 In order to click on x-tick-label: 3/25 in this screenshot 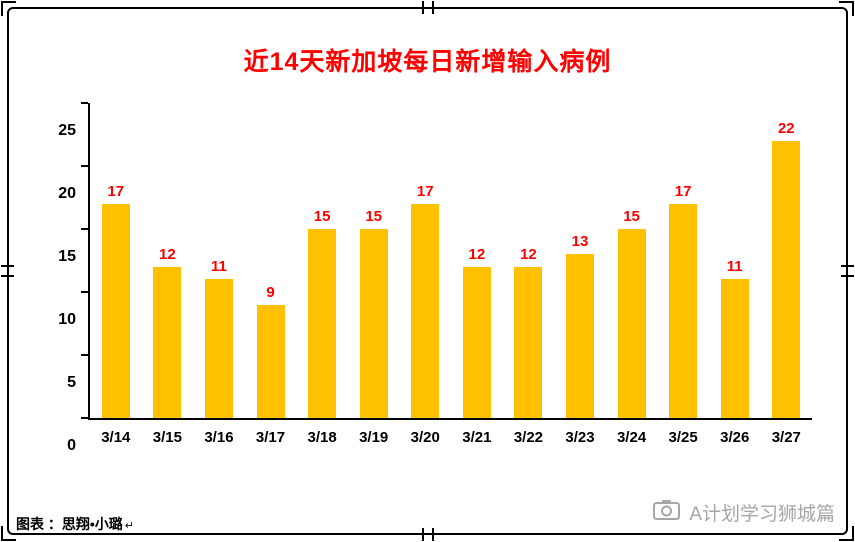, I will do `click(683, 437)`.